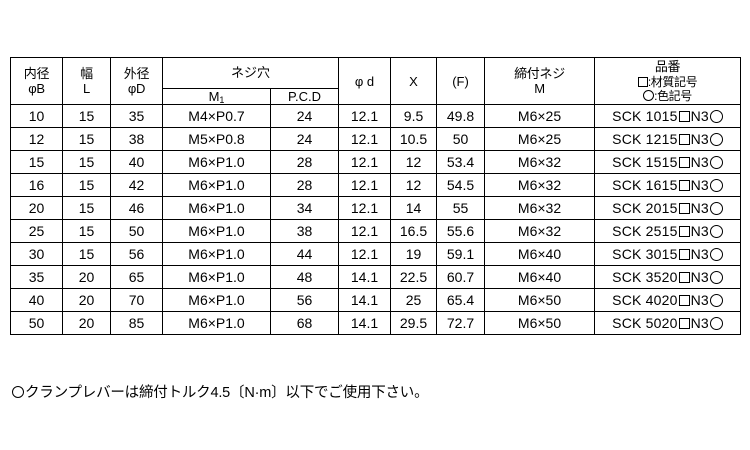 The width and height of the screenshot is (750, 450). I want to click on col-header-part-number: 品番 :材質記号 :色記号, so click(668, 81).